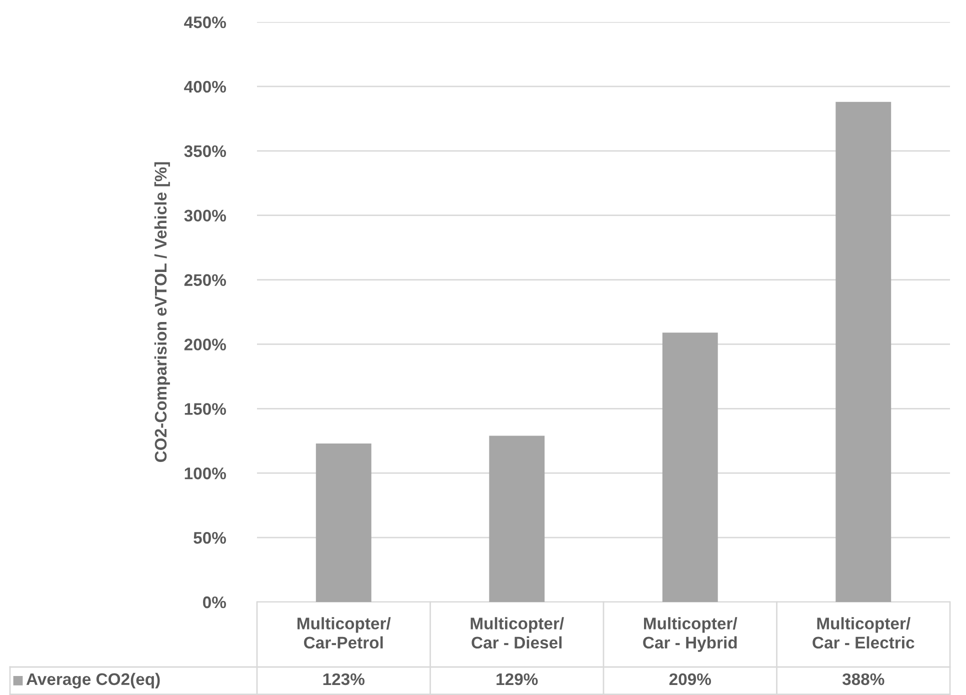  What do you see at coordinates (205, 280) in the screenshot?
I see `y-tick-label: 250%` at bounding box center [205, 280].